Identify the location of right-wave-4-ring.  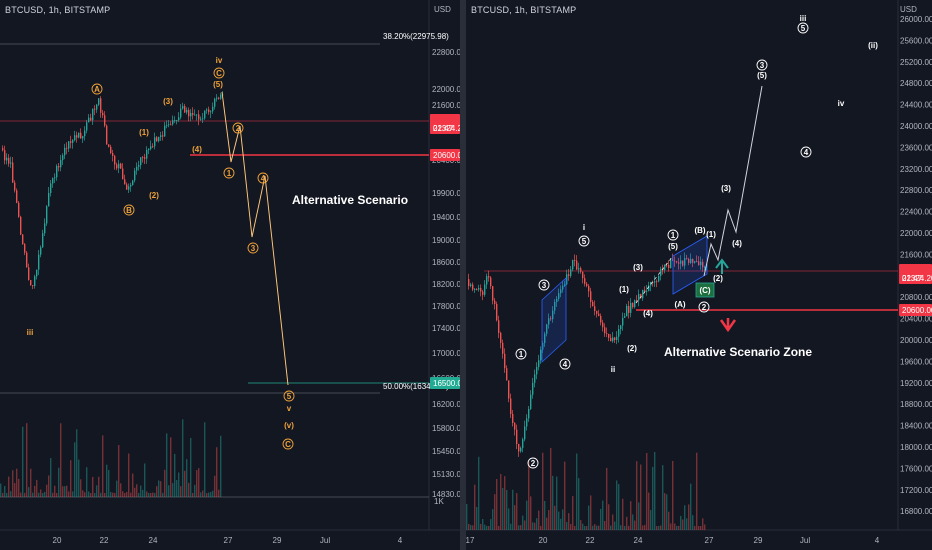
(565, 364).